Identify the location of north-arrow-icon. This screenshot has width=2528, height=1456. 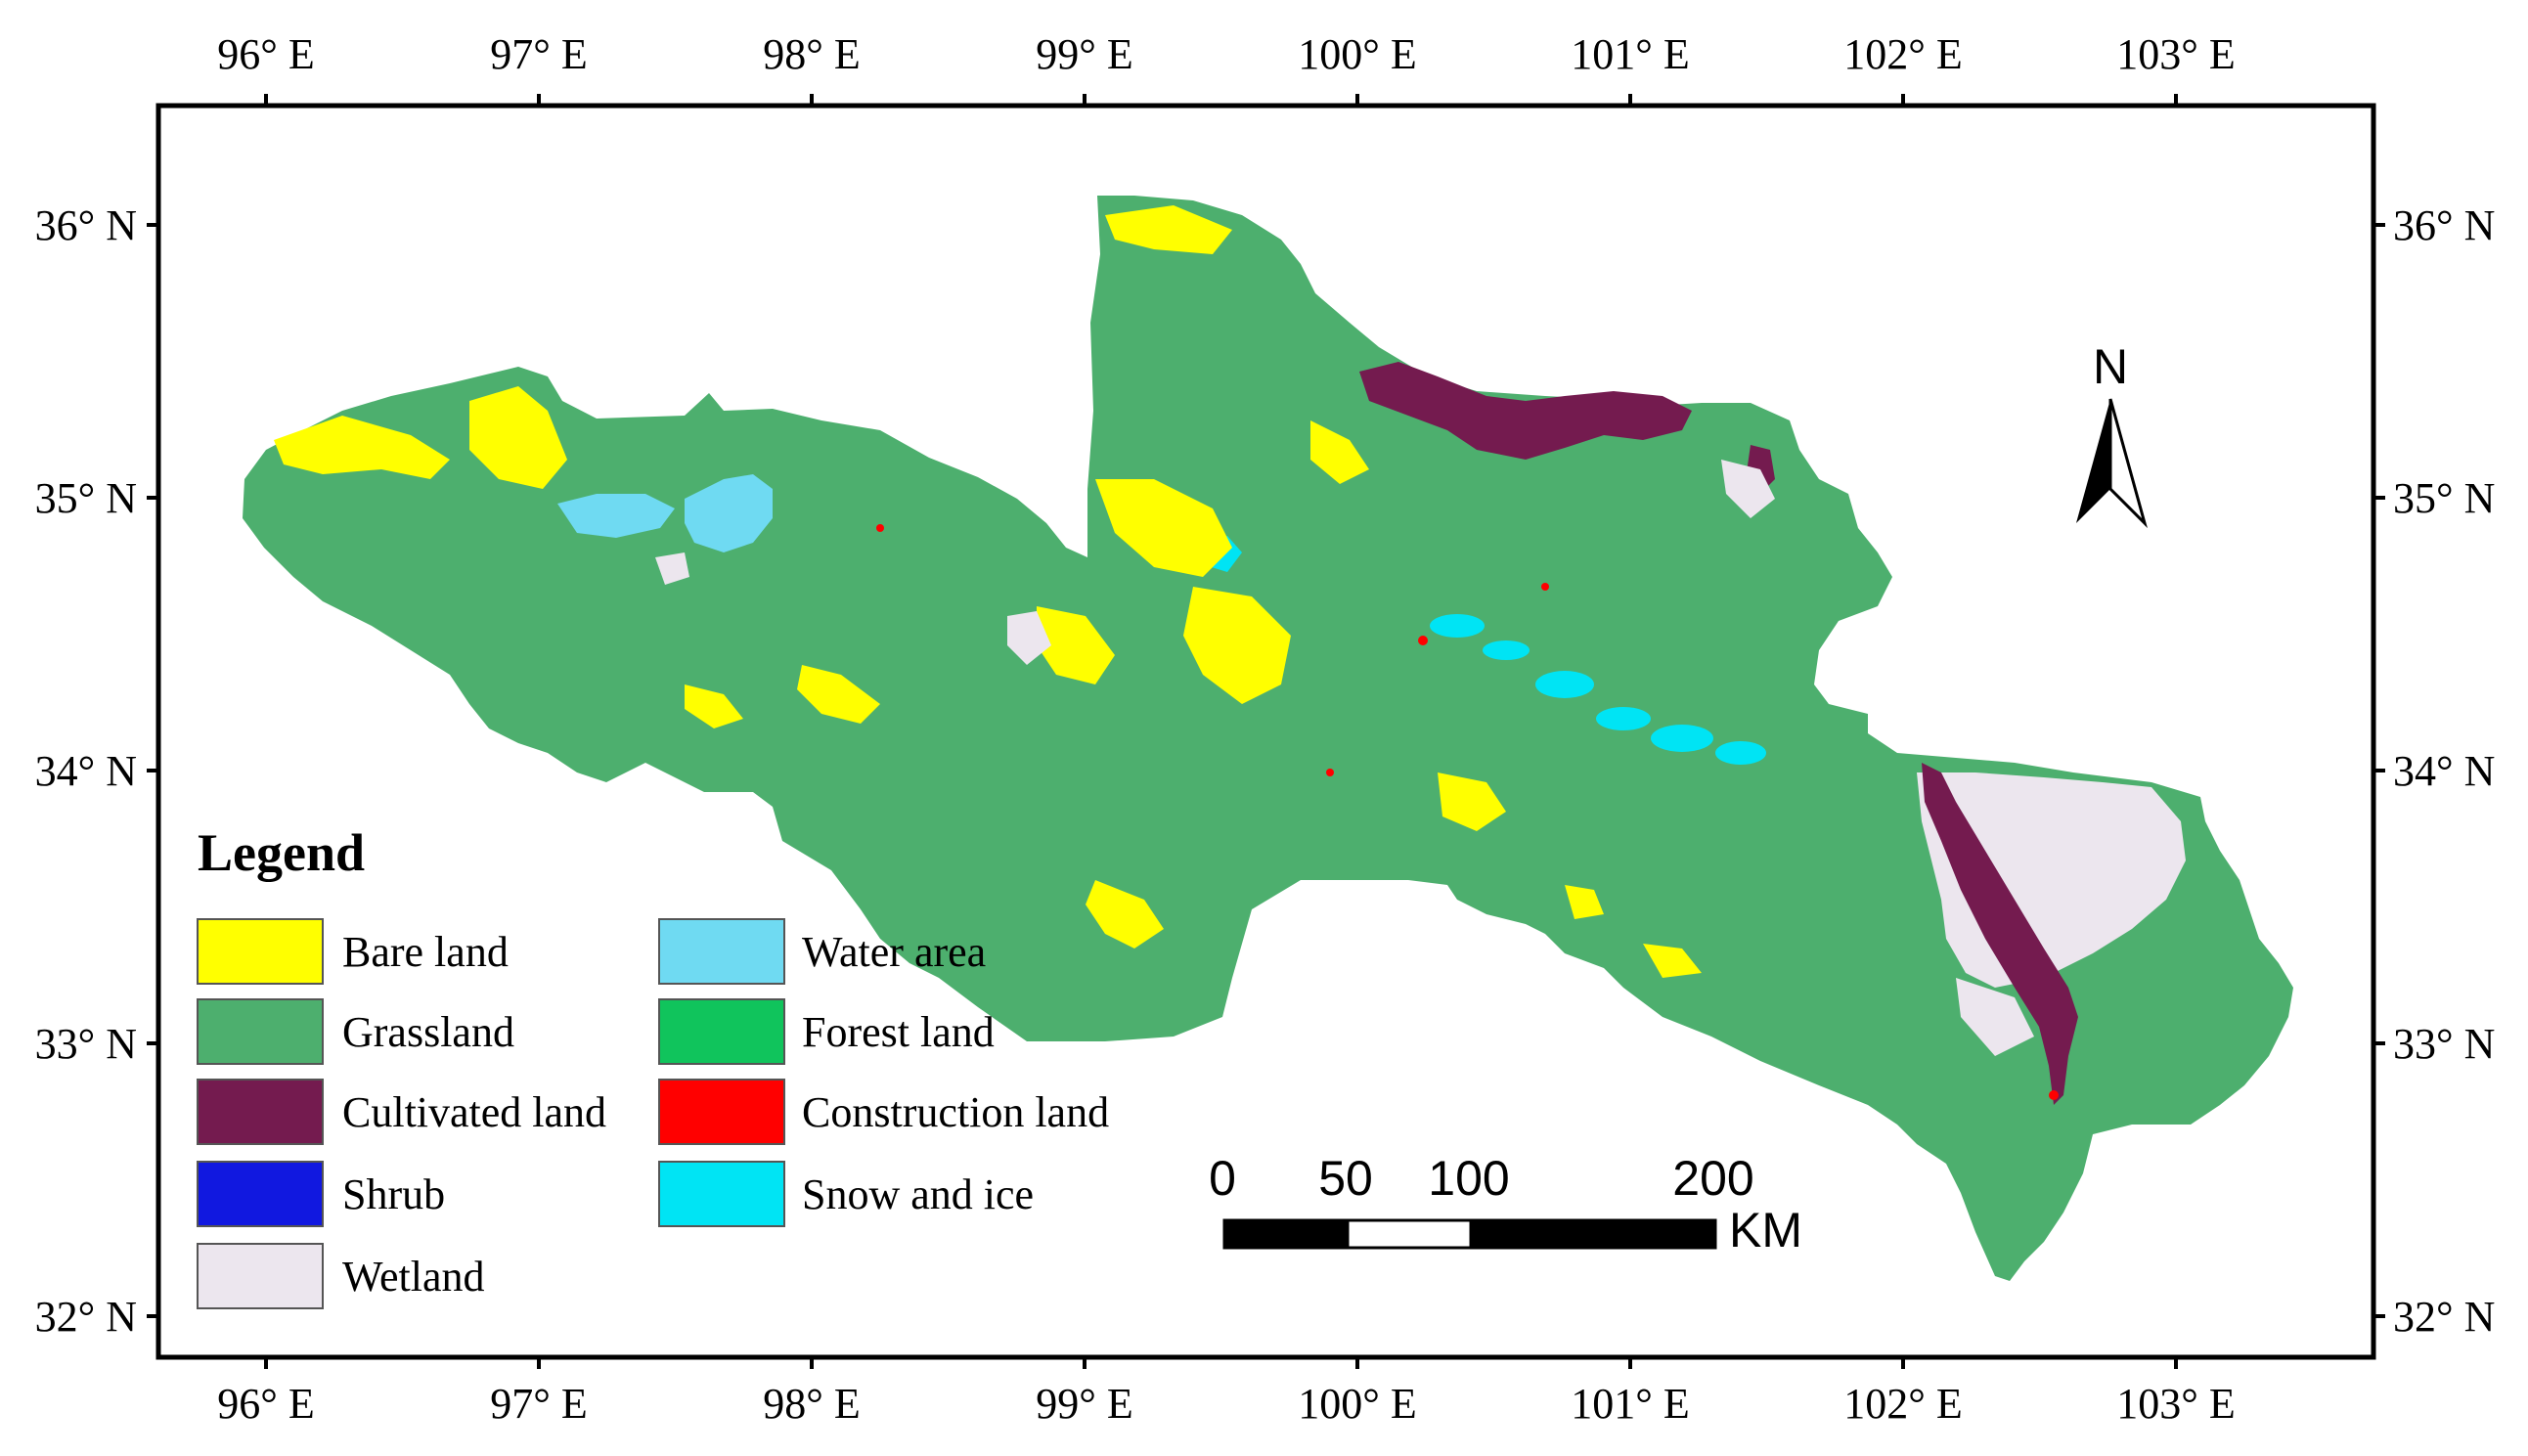
(2093, 461).